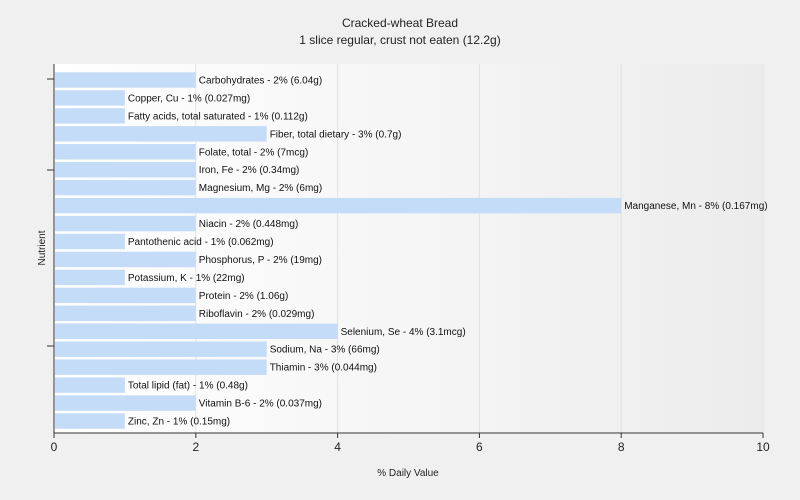 The image size is (800, 500). Describe the element at coordinates (260, 260) in the screenshot. I see `bar-data-label: Phosphorus, P - 2% (19mg)` at that location.